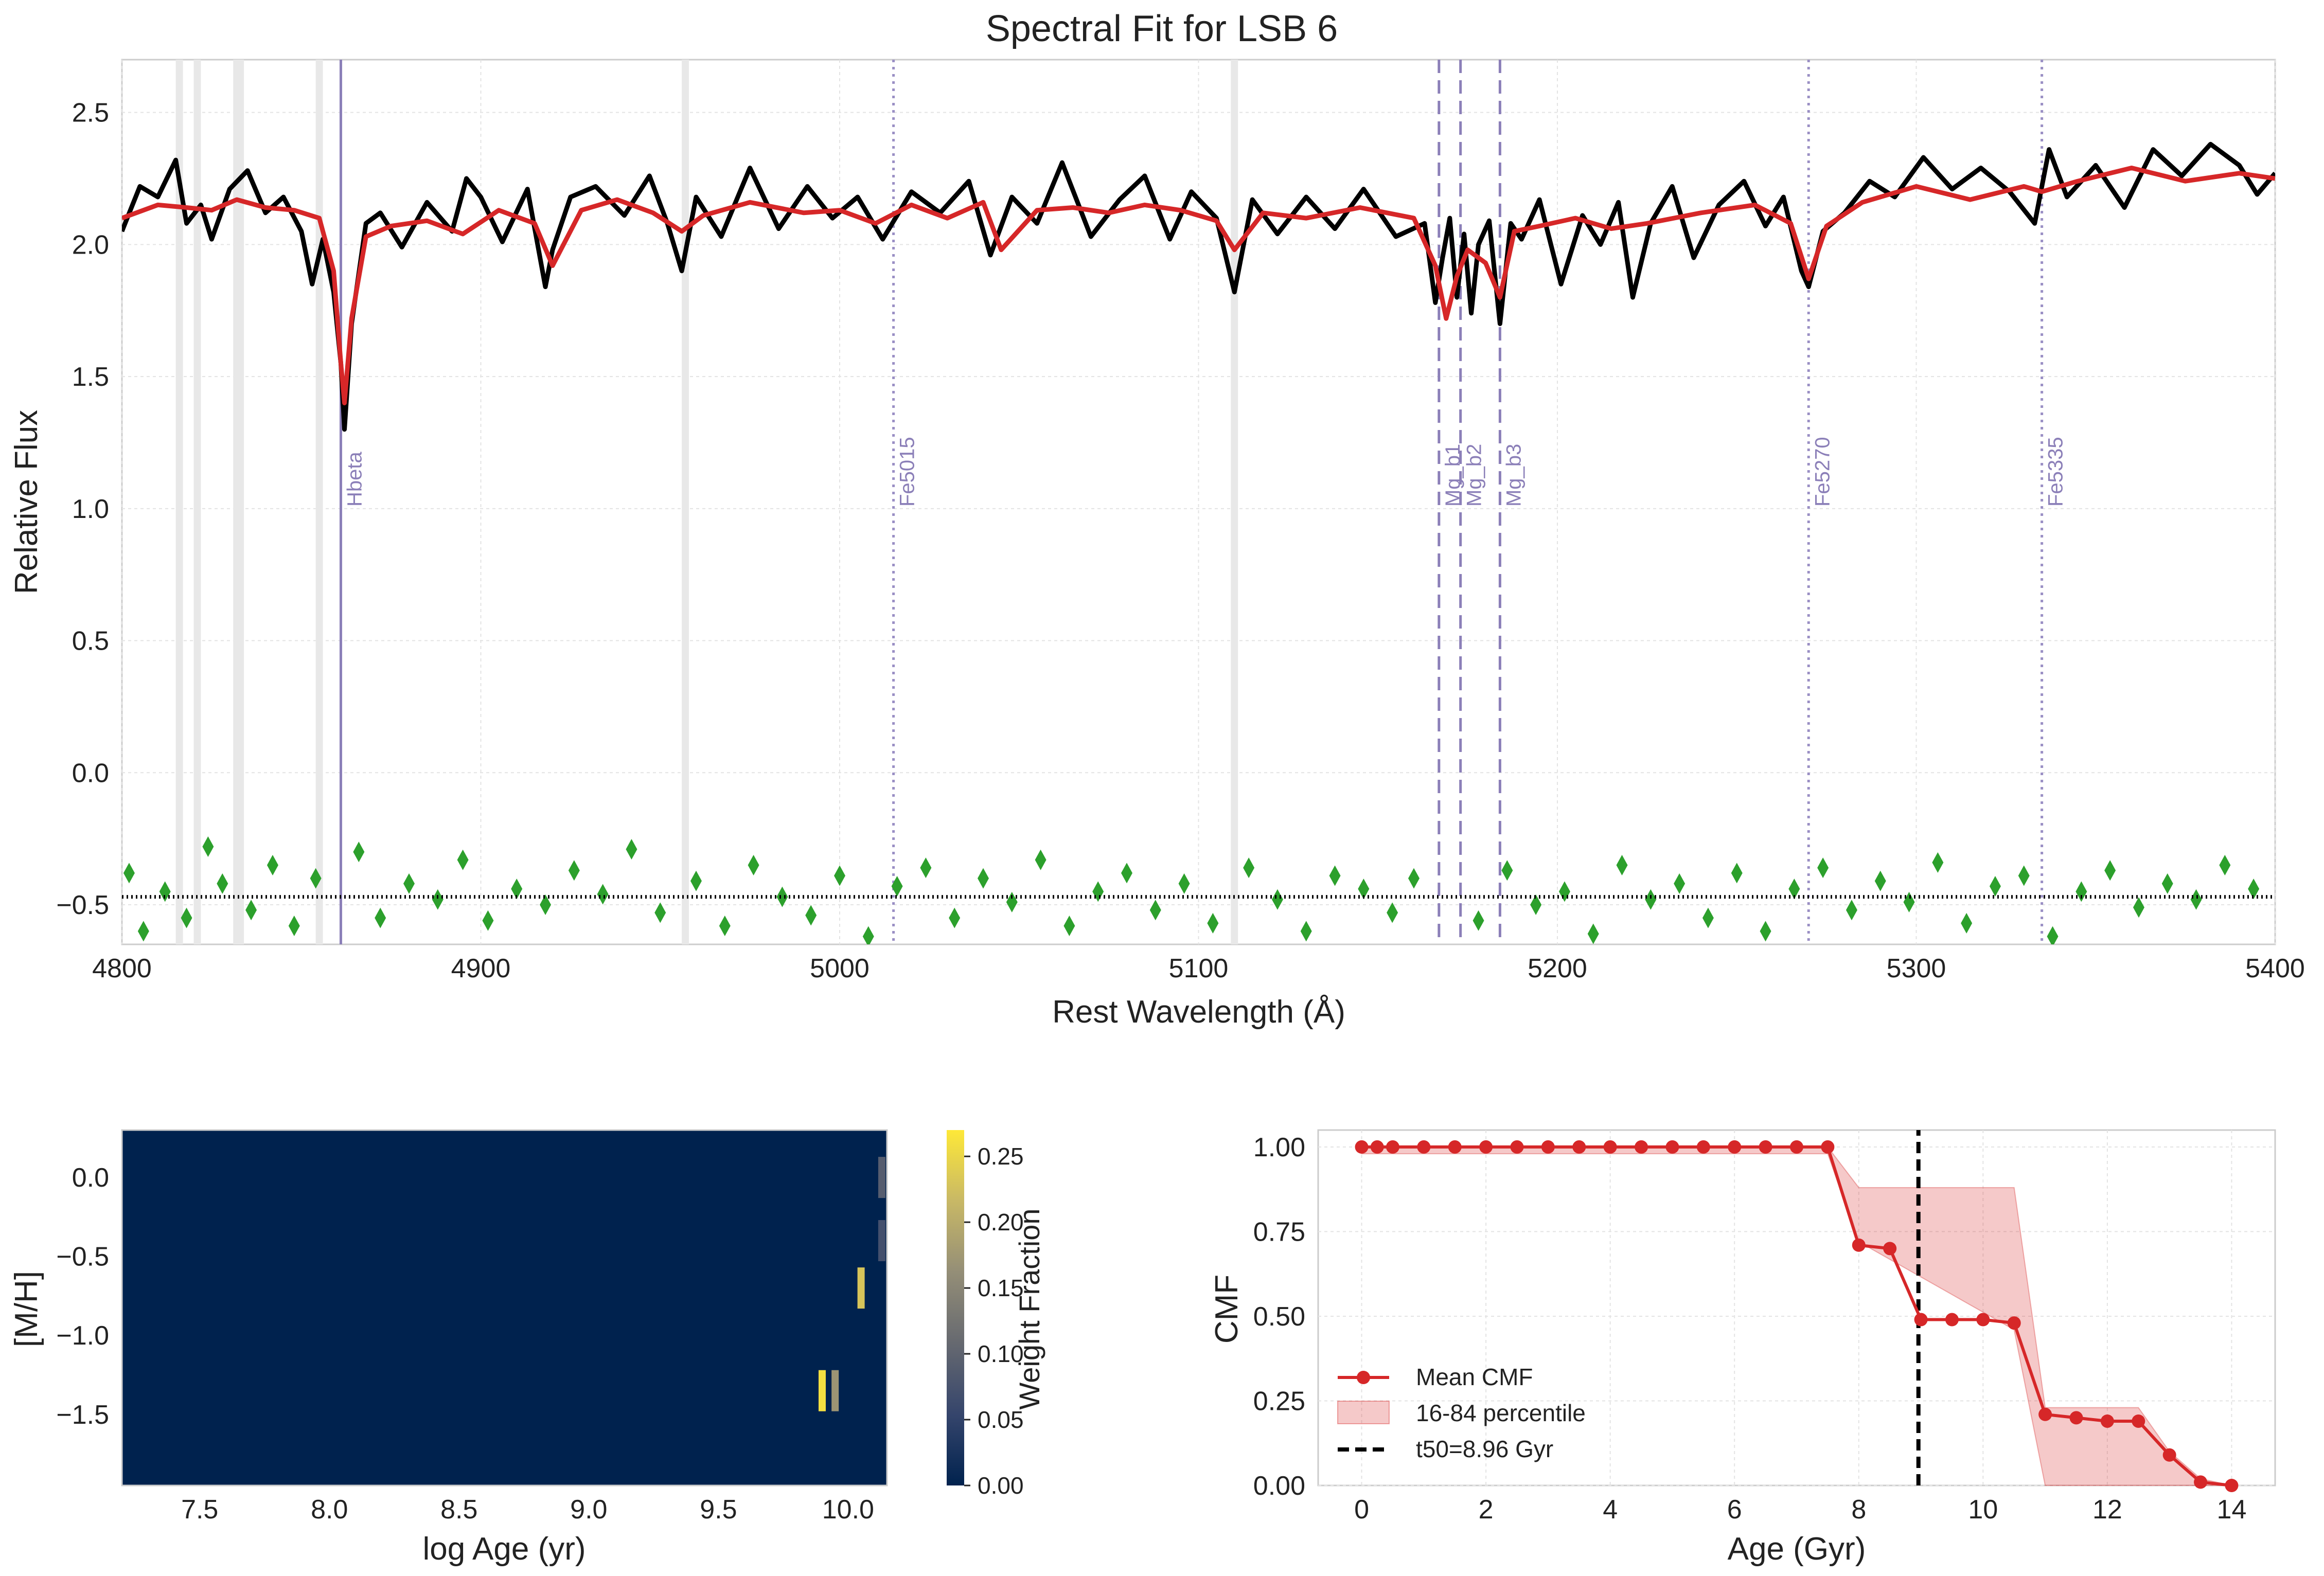  I want to click on heatmap-y-tick-label: 0.0, so click(90, 1178).